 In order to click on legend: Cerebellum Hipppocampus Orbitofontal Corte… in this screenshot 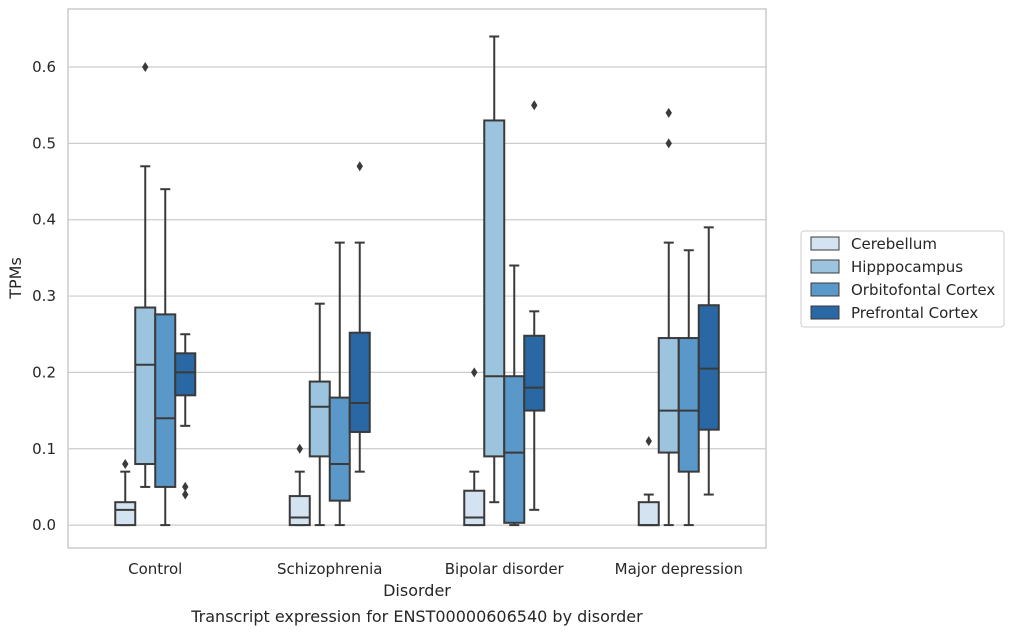, I will do `click(902, 279)`.